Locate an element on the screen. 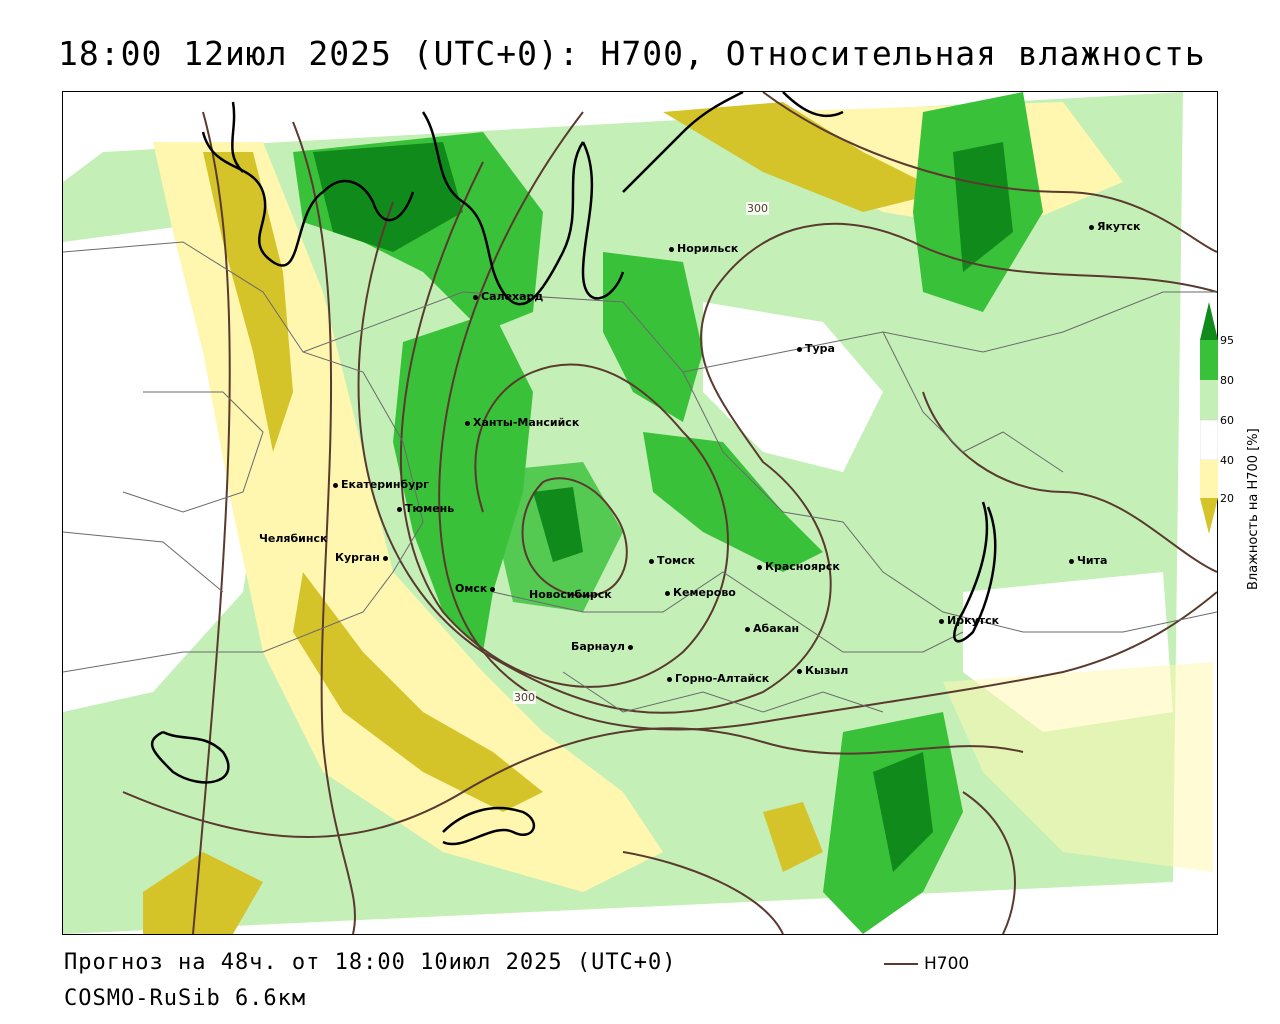  colorbar-swatch-neutral is located at coordinates (1209, 440).